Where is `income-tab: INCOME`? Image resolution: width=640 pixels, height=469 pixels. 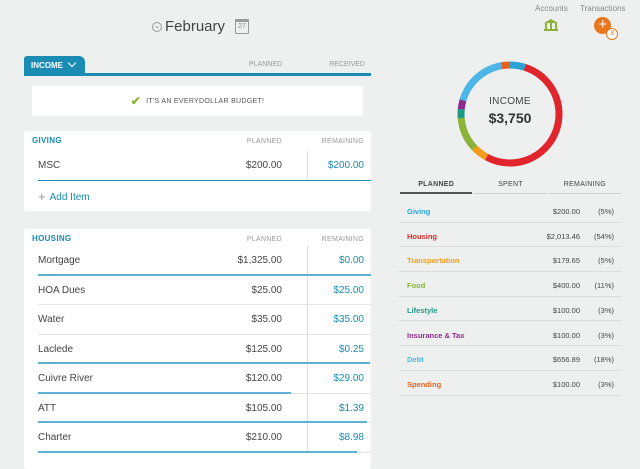 income-tab: INCOME is located at coordinates (54, 66).